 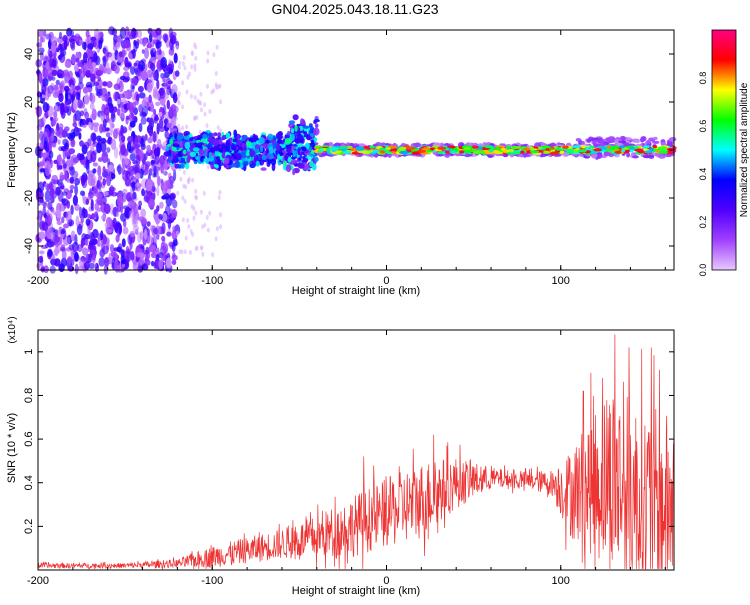 What do you see at coordinates (29, 482) in the screenshot?
I see `y-tick-label: 0.4` at bounding box center [29, 482].